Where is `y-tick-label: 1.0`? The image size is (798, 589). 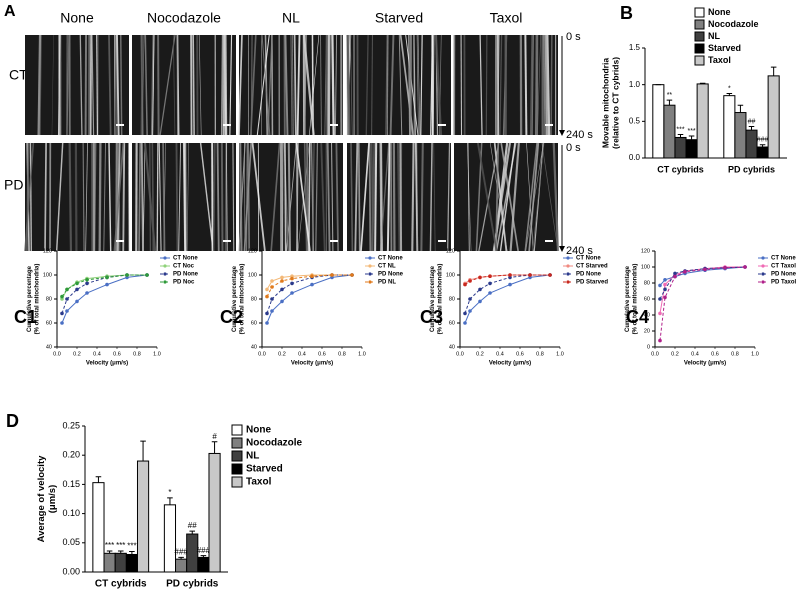 y-tick-label: 1.0 is located at coordinates (635, 84).